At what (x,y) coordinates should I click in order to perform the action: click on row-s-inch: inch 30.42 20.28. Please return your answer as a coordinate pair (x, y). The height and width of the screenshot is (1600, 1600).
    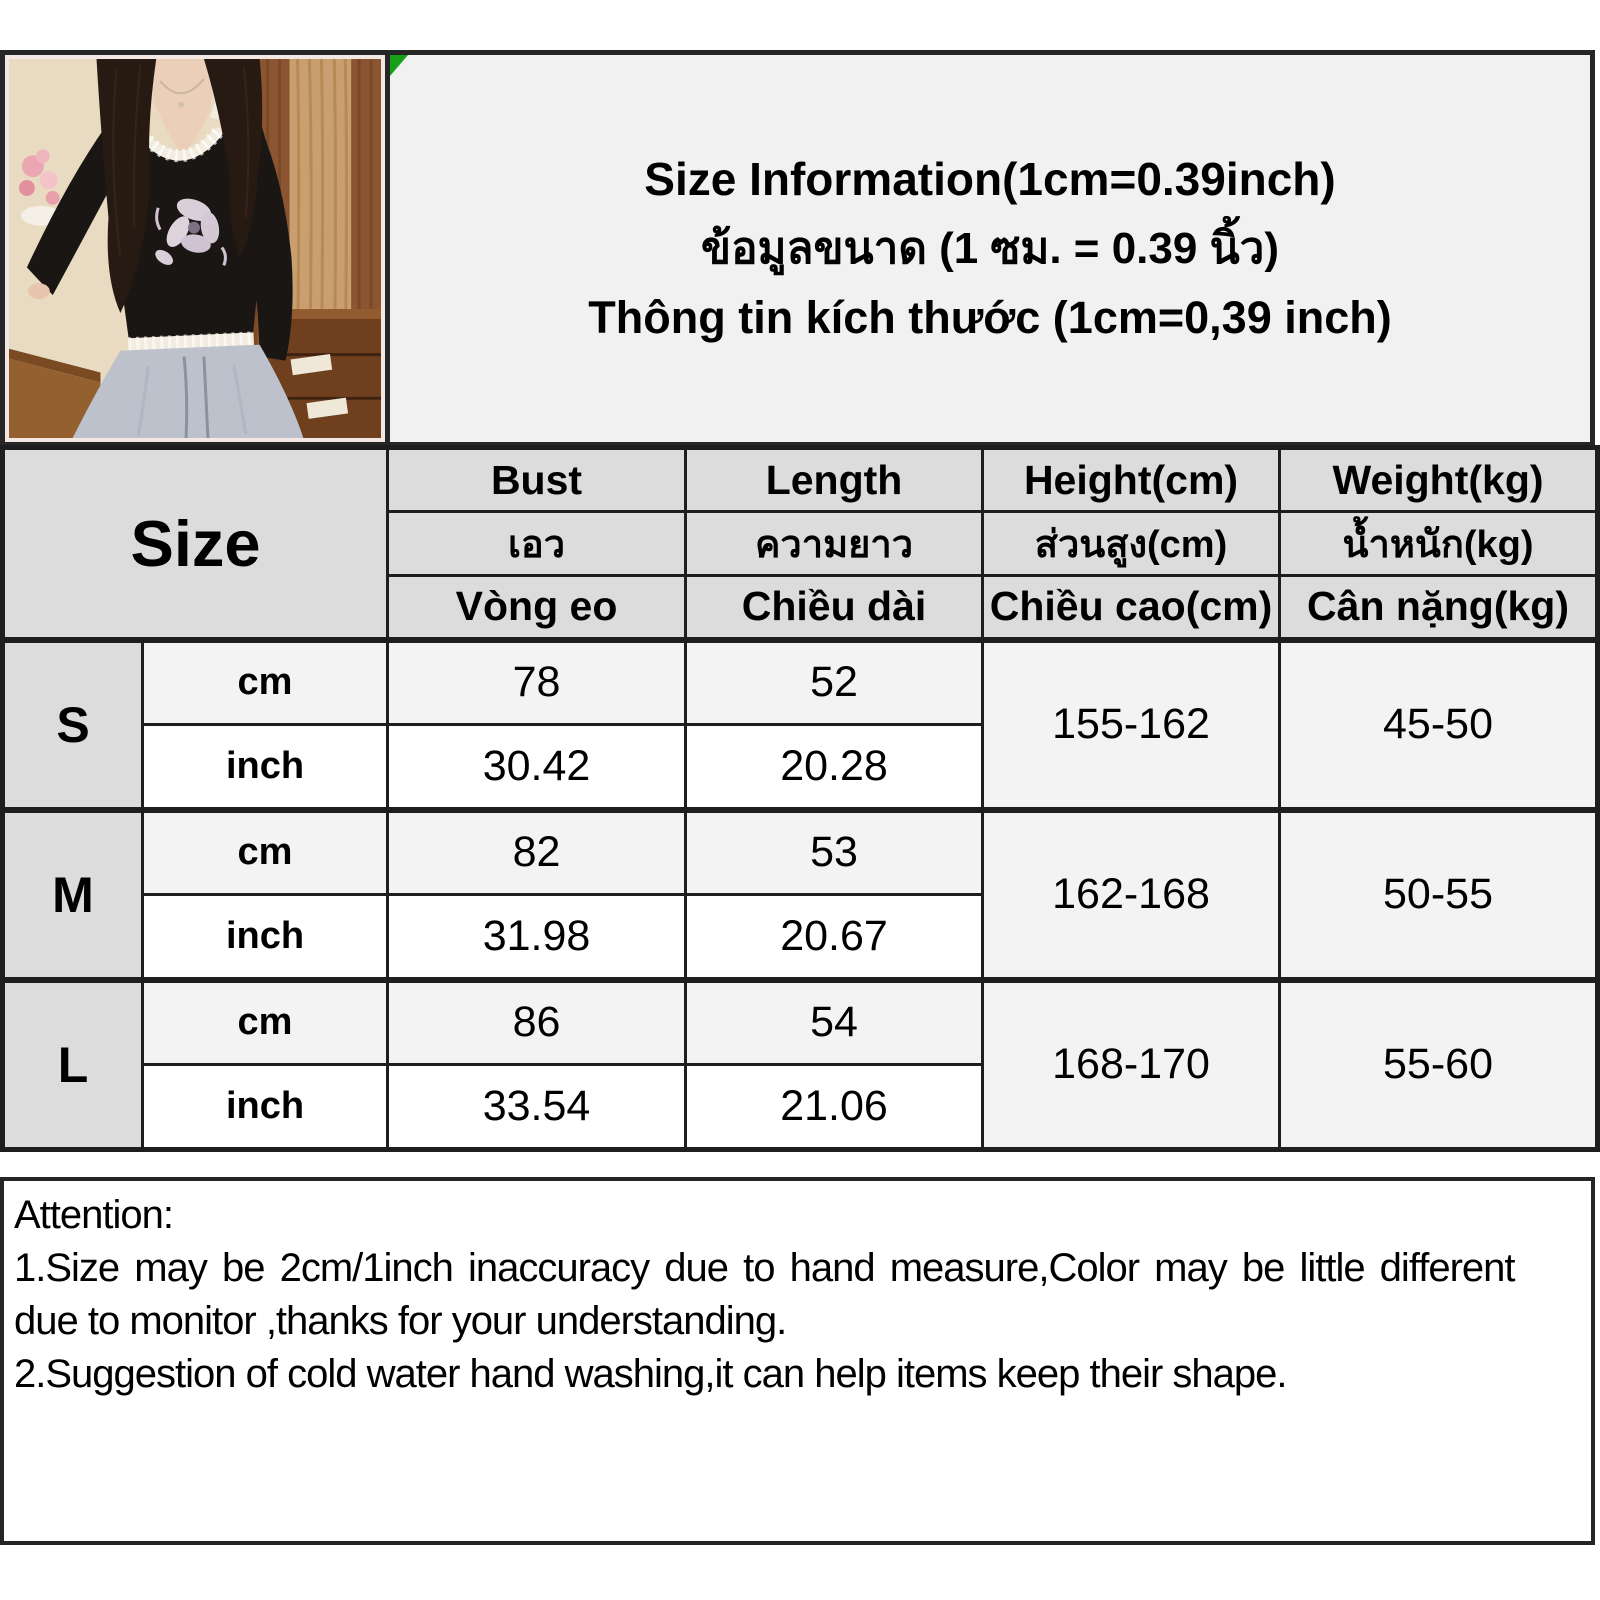
    Looking at the image, I should click on (800, 767).